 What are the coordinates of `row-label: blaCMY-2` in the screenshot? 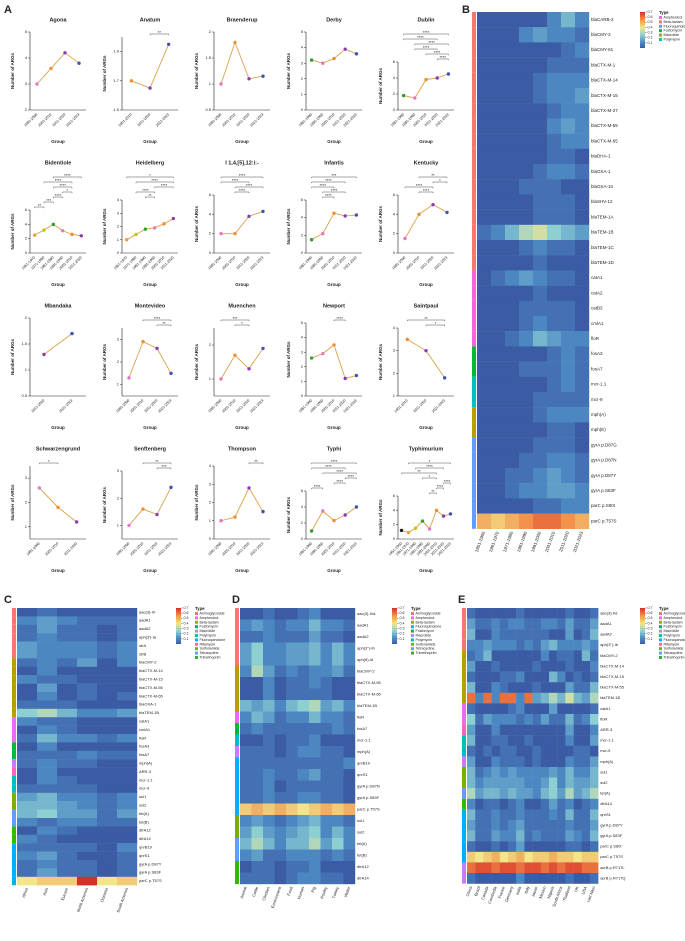 It's located at (609, 655).